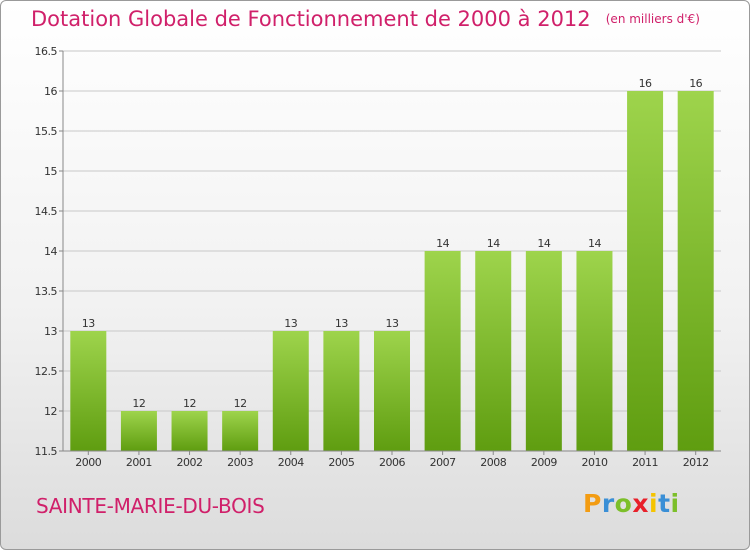  I want to click on logo-letter: x, so click(640, 503).